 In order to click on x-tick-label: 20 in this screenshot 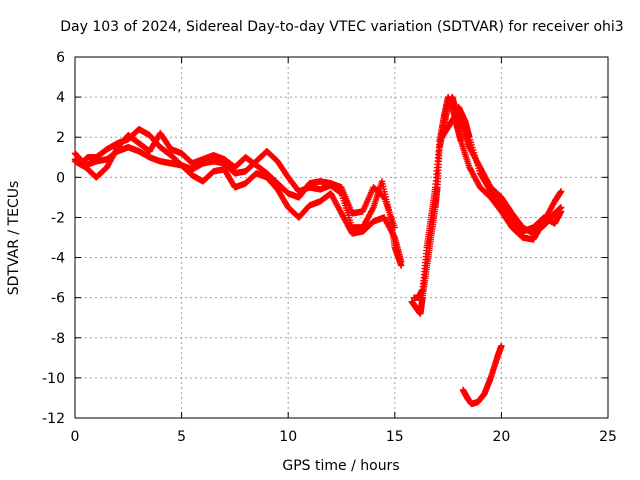, I will do `click(501, 437)`.